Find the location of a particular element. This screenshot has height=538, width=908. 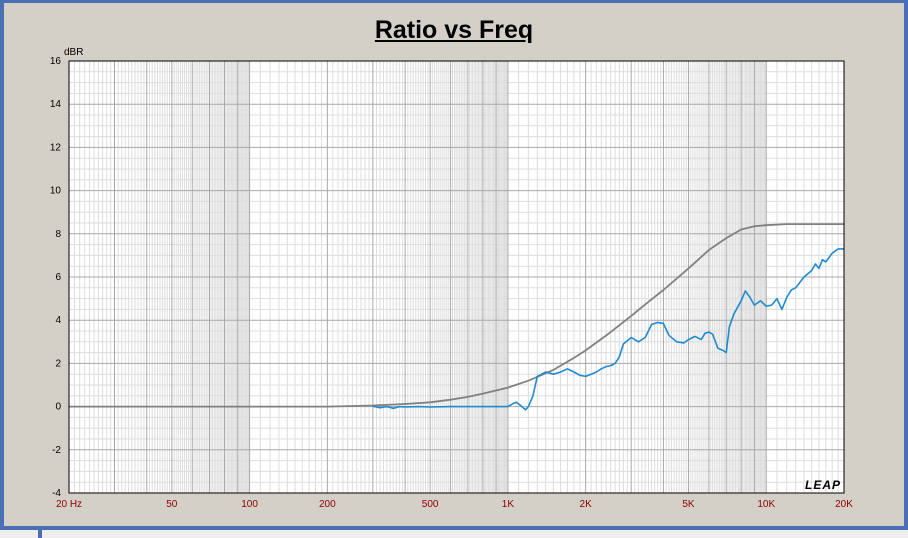

y-tick-label: 10 is located at coordinates (56, 191).